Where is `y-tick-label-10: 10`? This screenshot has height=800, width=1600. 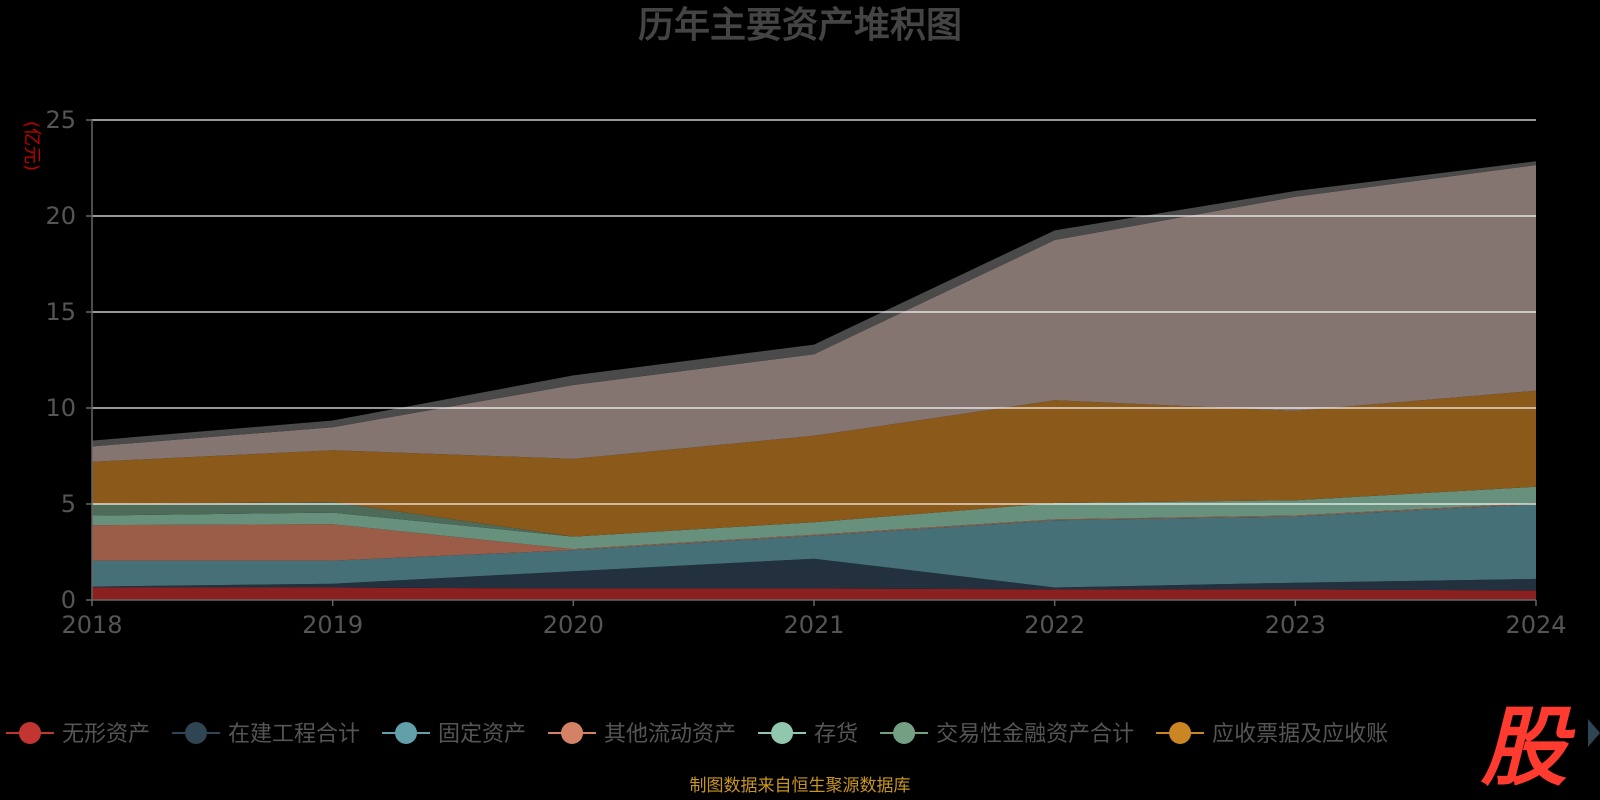 y-tick-label-10: 10 is located at coordinates (60, 408).